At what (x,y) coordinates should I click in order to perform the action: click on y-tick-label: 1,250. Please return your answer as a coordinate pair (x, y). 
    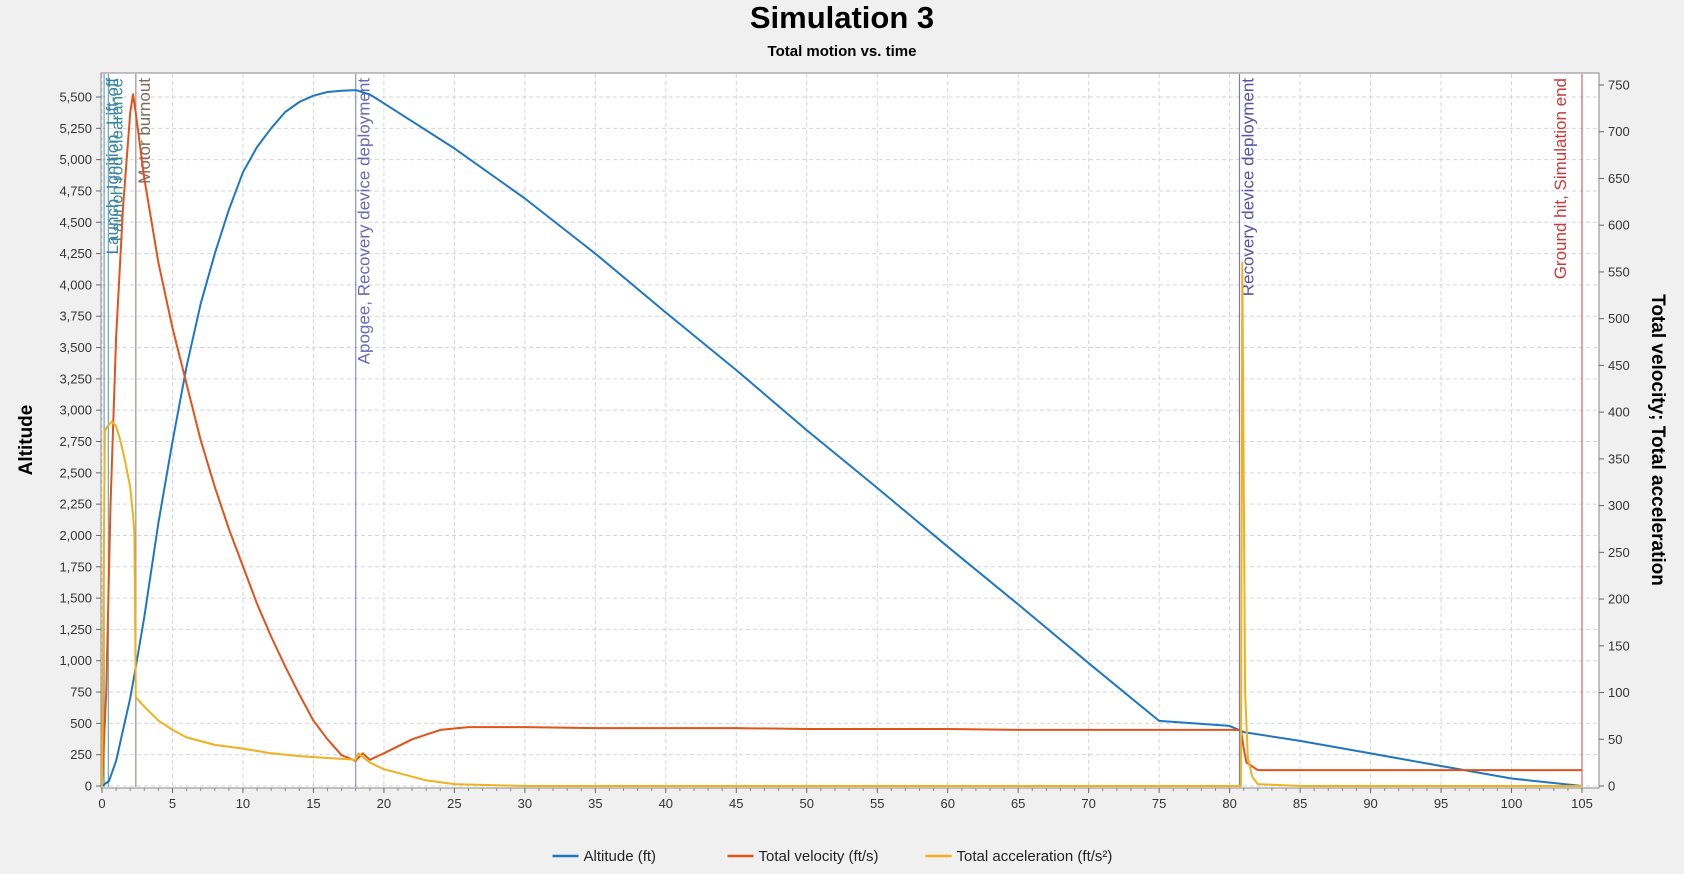
    Looking at the image, I should click on (75, 629).